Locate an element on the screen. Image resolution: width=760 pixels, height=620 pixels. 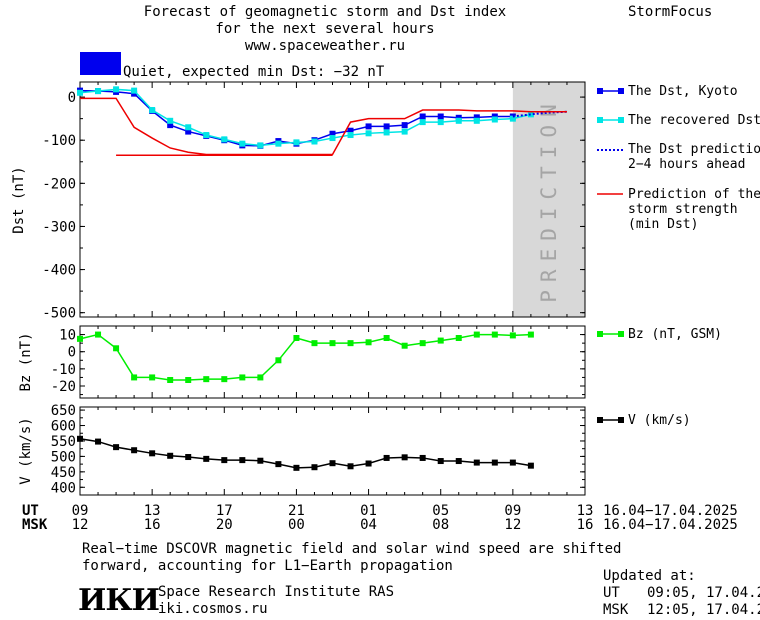
dst-series-1-line is located at coordinates (305, 117).